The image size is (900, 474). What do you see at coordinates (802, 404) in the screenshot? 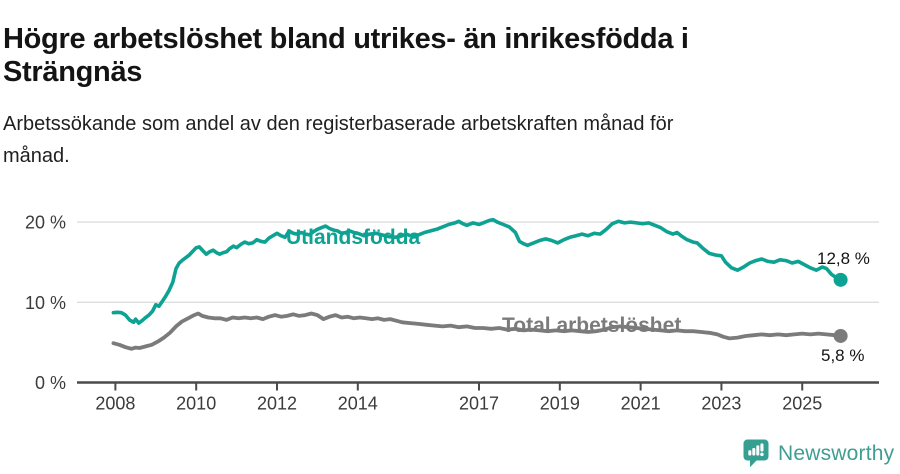
I see `x-axis-tick-label: 2025` at bounding box center [802, 404].